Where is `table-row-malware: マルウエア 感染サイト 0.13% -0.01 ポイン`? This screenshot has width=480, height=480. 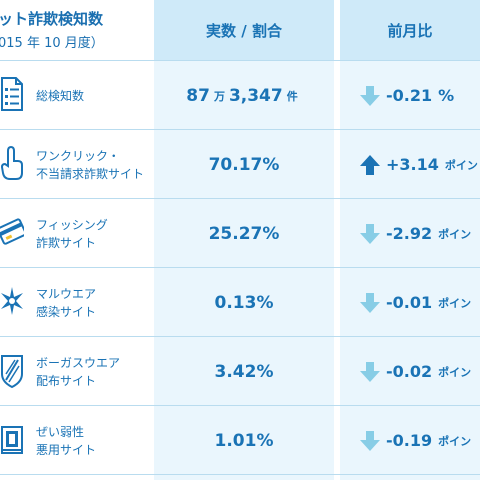
table-row-malware: マルウエア 感染サイト 0.13% -0.01 ポイン is located at coordinates (240, 302).